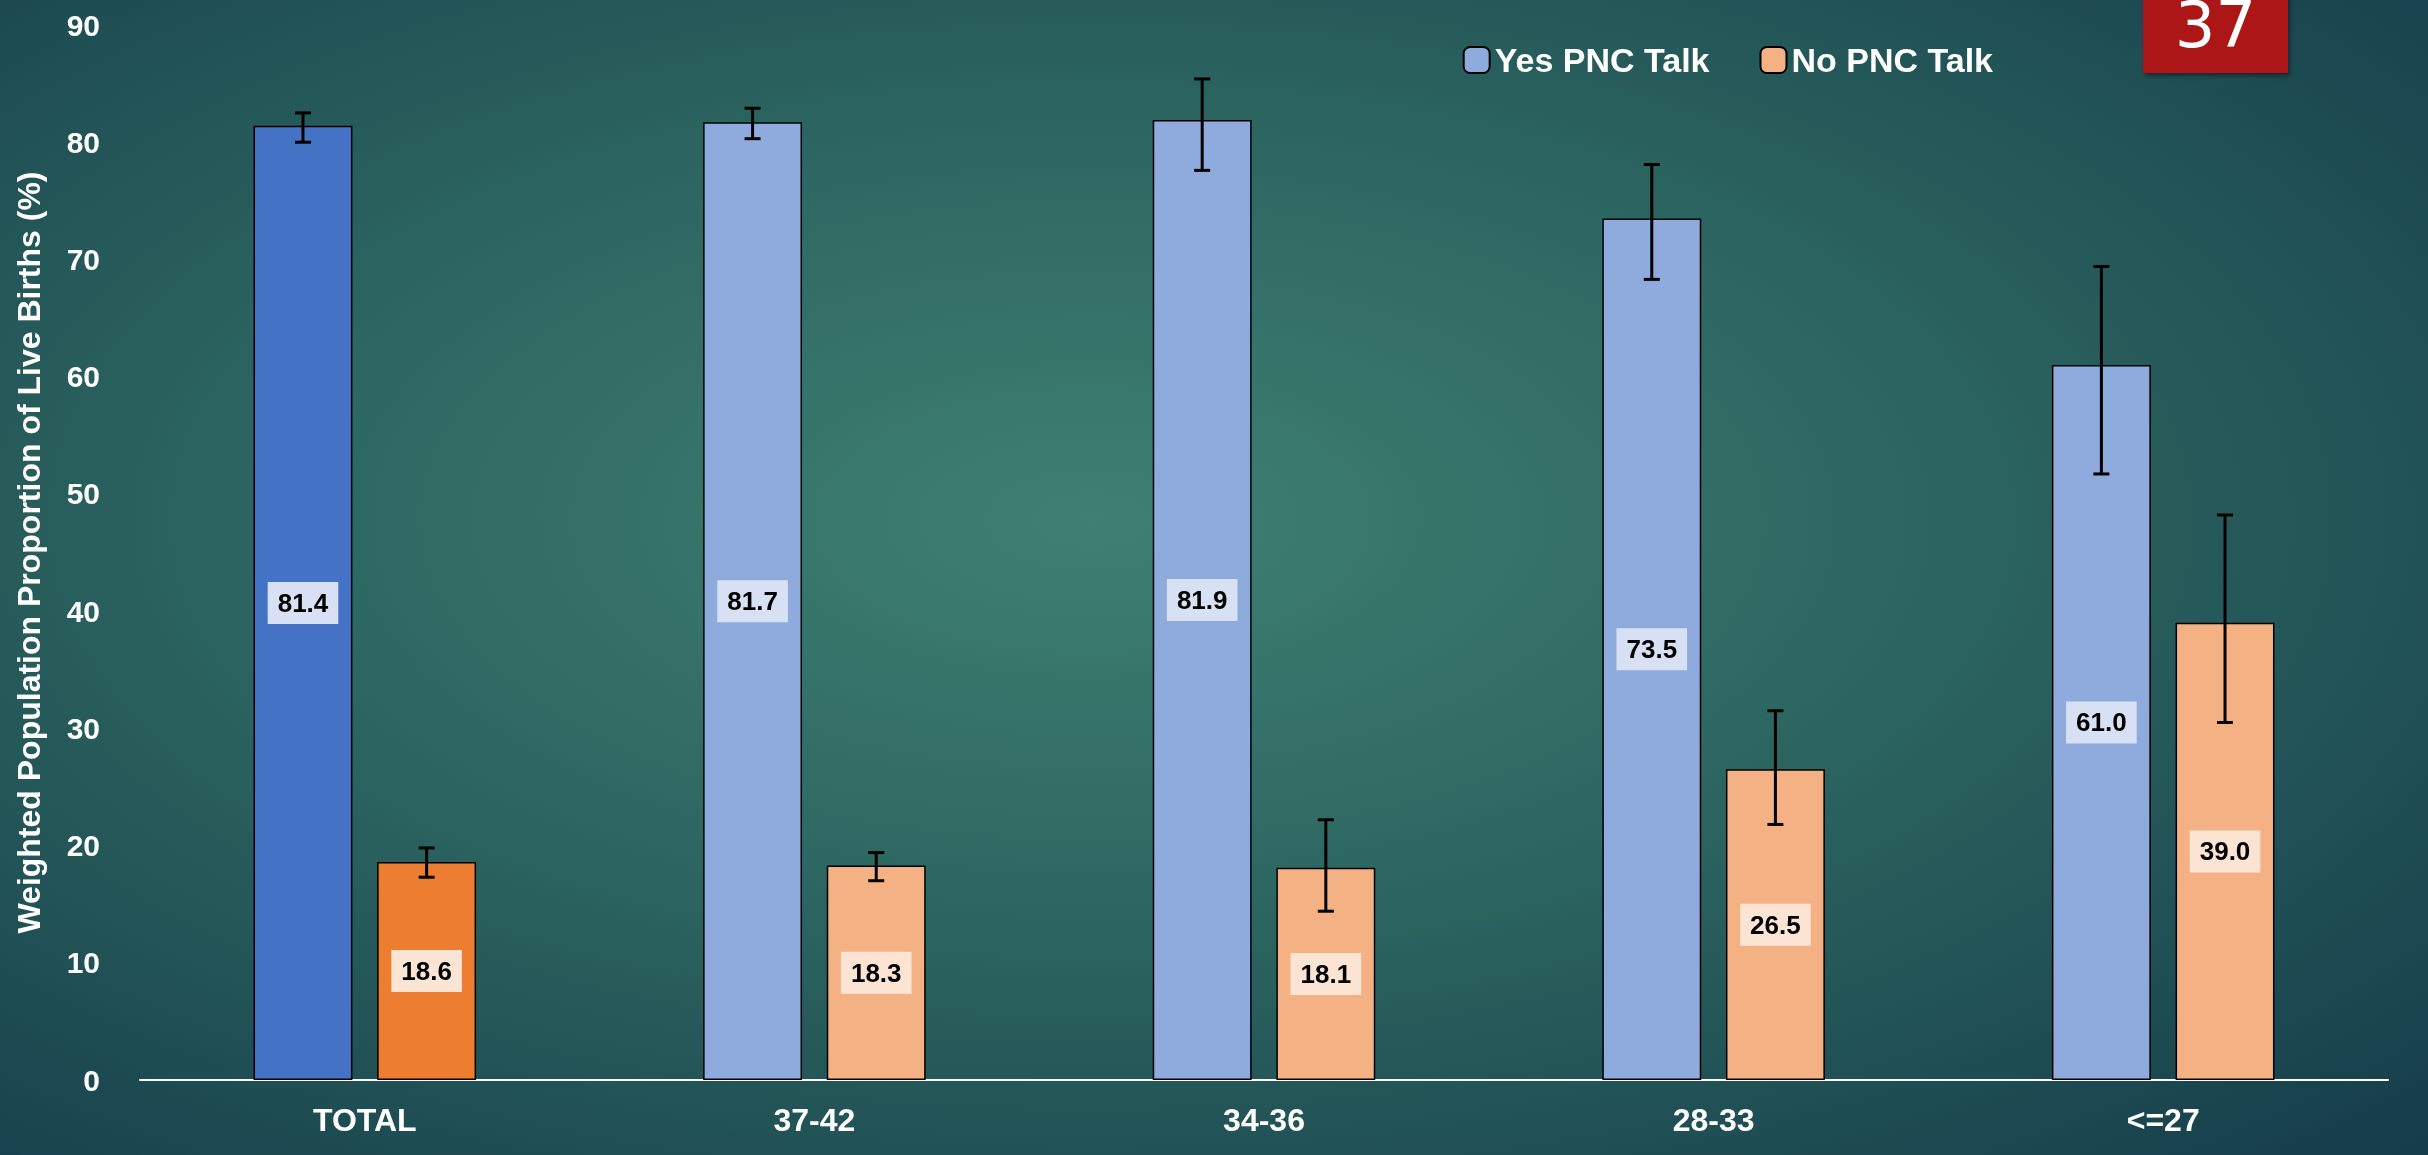 Image resolution: width=2428 pixels, height=1155 pixels. Describe the element at coordinates (2225, 851) in the screenshot. I see `data-label: 39.0` at that location.